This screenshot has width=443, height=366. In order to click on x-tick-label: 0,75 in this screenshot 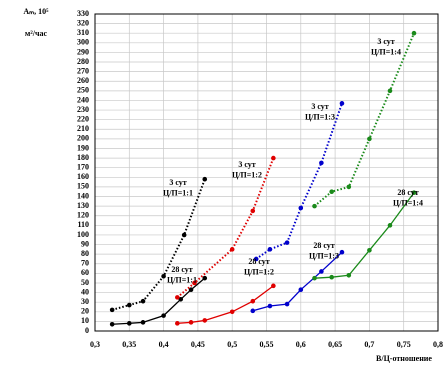, I will do `click(404, 344)`.